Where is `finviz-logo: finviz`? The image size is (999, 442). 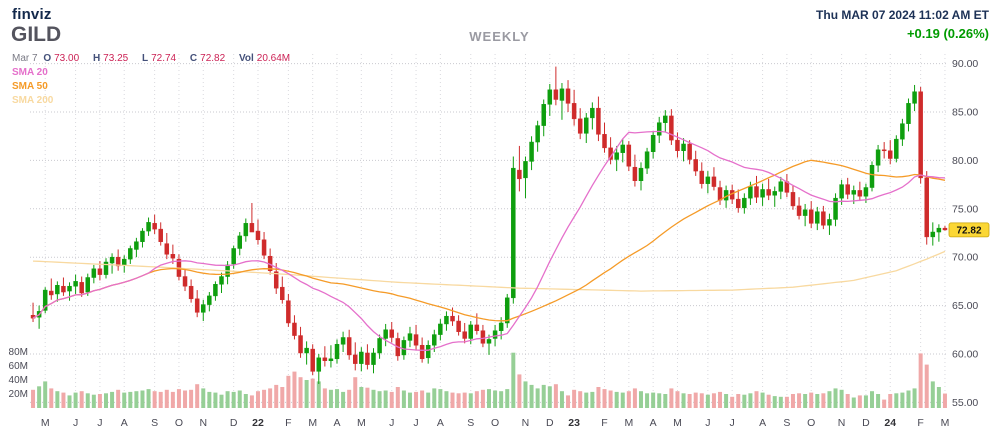 finviz-logo: finviz is located at coordinates (32, 14).